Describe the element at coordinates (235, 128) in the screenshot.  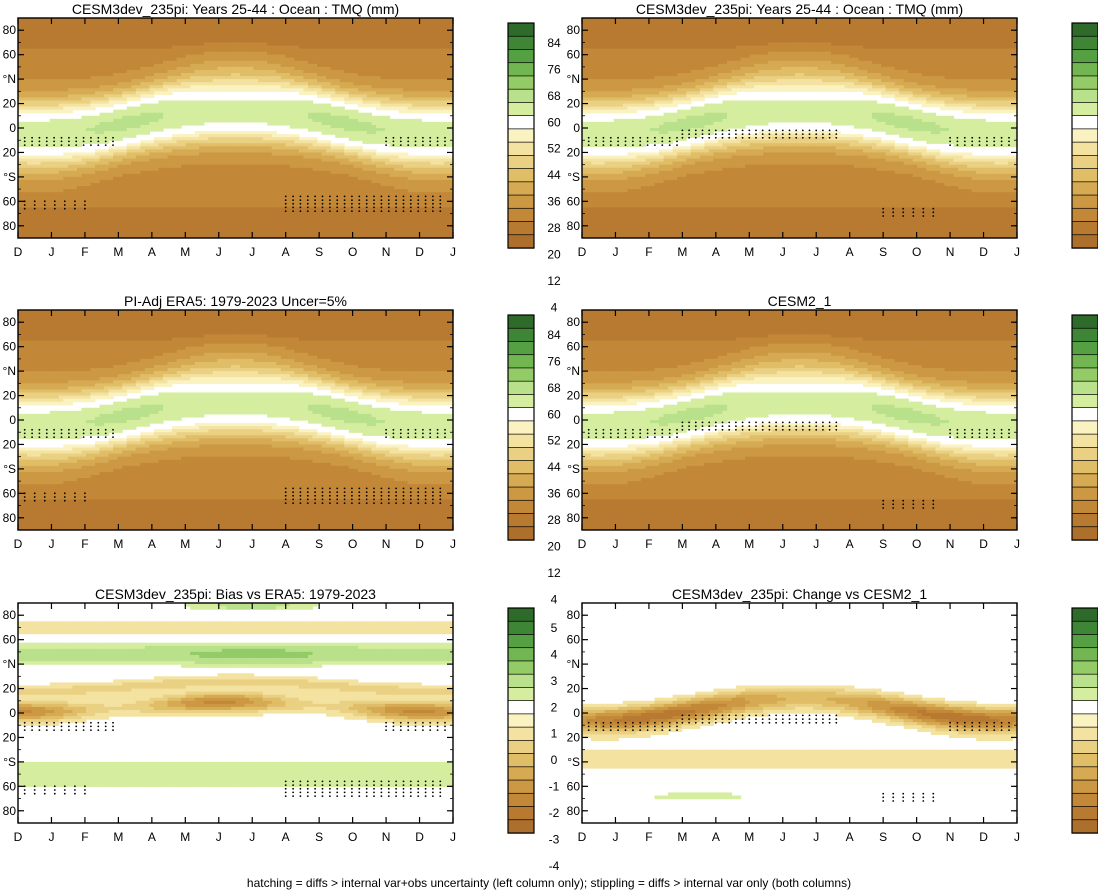
I see `field-p1` at that location.